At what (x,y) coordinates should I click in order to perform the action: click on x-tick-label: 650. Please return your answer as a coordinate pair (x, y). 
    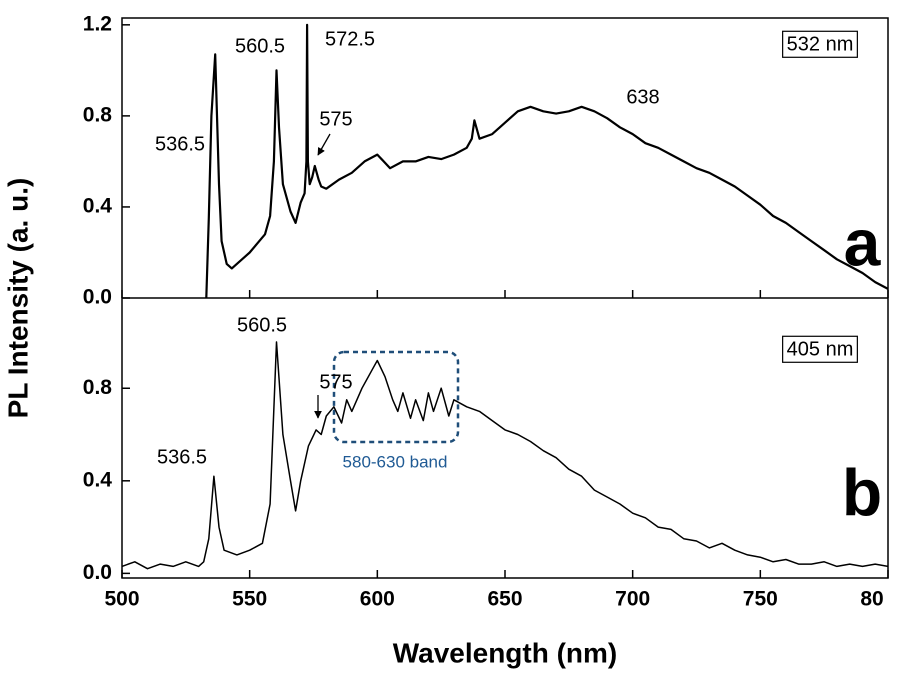
    Looking at the image, I should click on (504, 599).